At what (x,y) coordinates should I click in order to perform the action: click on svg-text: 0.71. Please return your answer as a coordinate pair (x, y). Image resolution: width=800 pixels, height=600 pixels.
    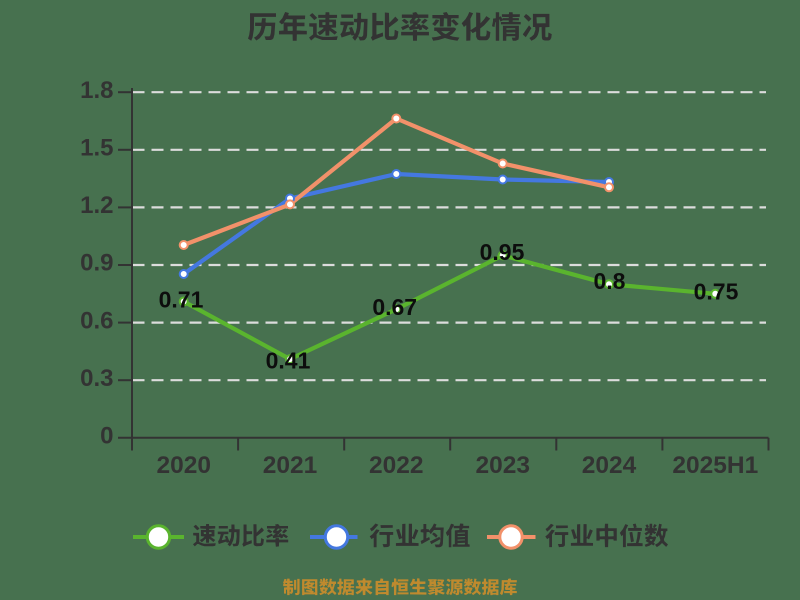
    Looking at the image, I should click on (181, 299).